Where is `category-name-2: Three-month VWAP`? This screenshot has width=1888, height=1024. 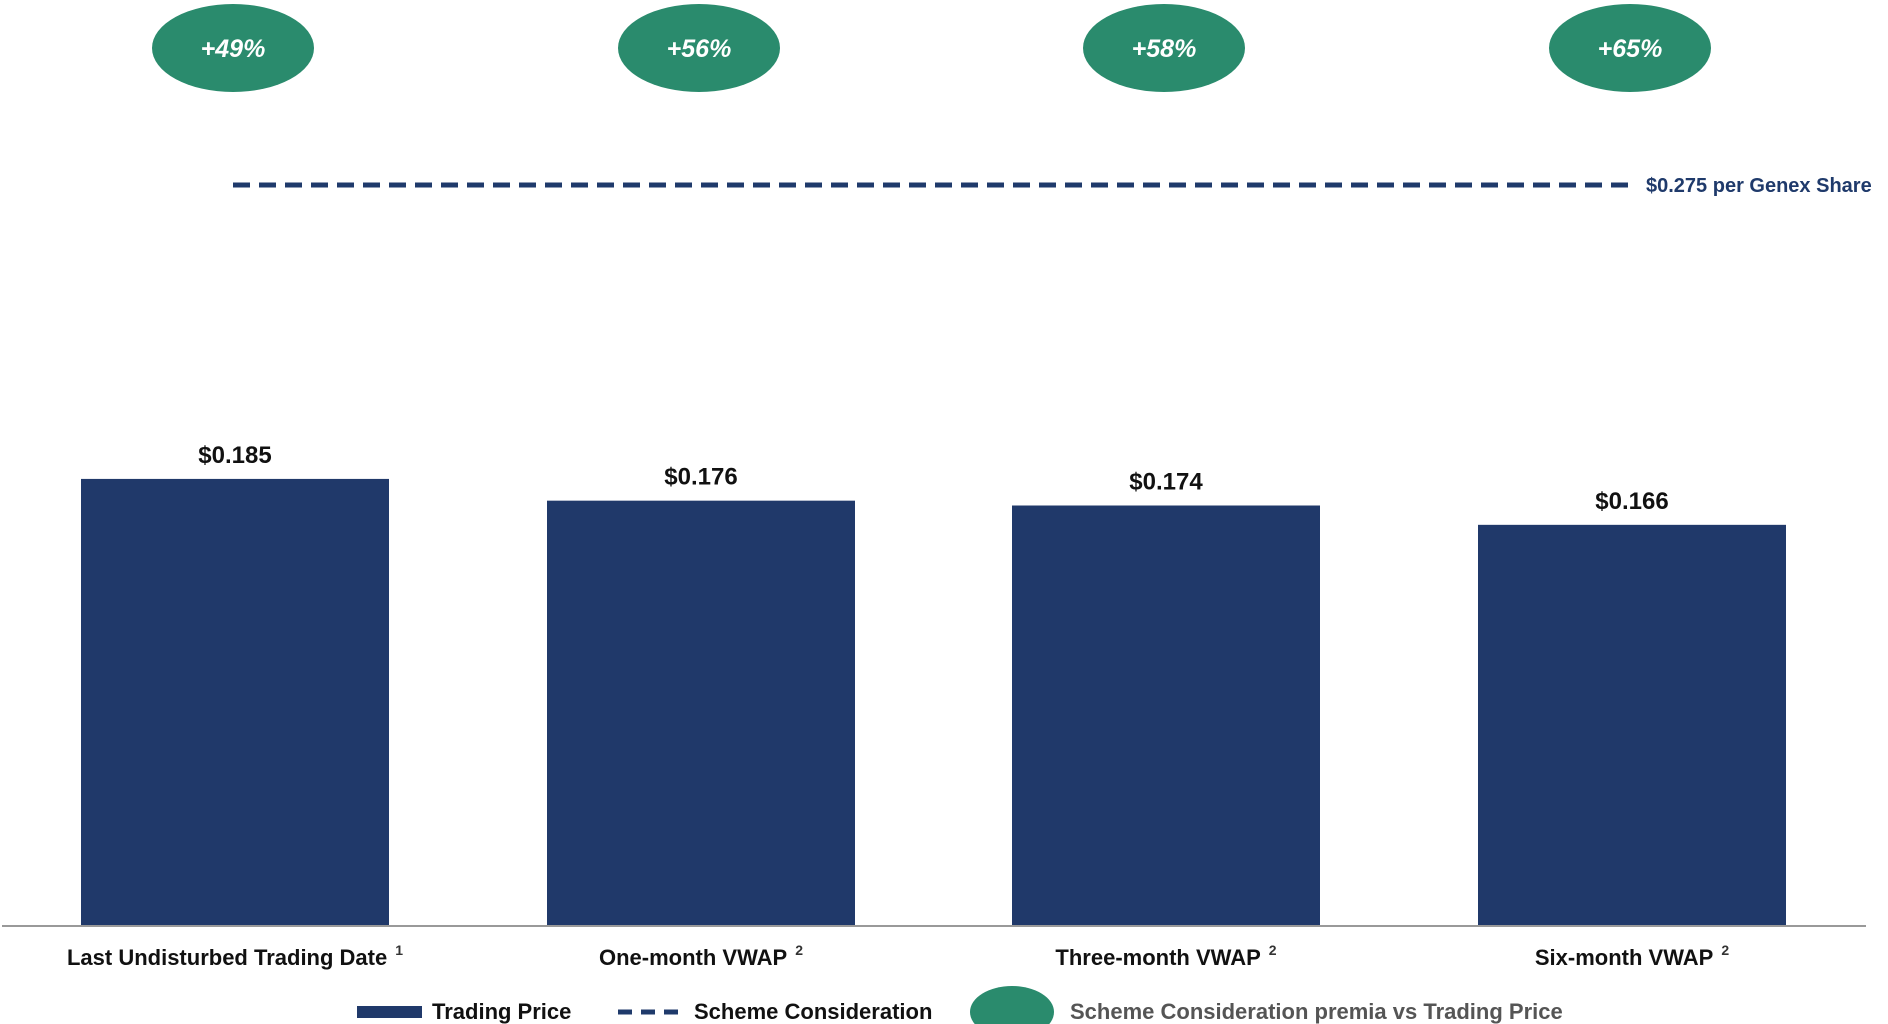
category-name-2: Three-month VWAP is located at coordinates (1157, 957).